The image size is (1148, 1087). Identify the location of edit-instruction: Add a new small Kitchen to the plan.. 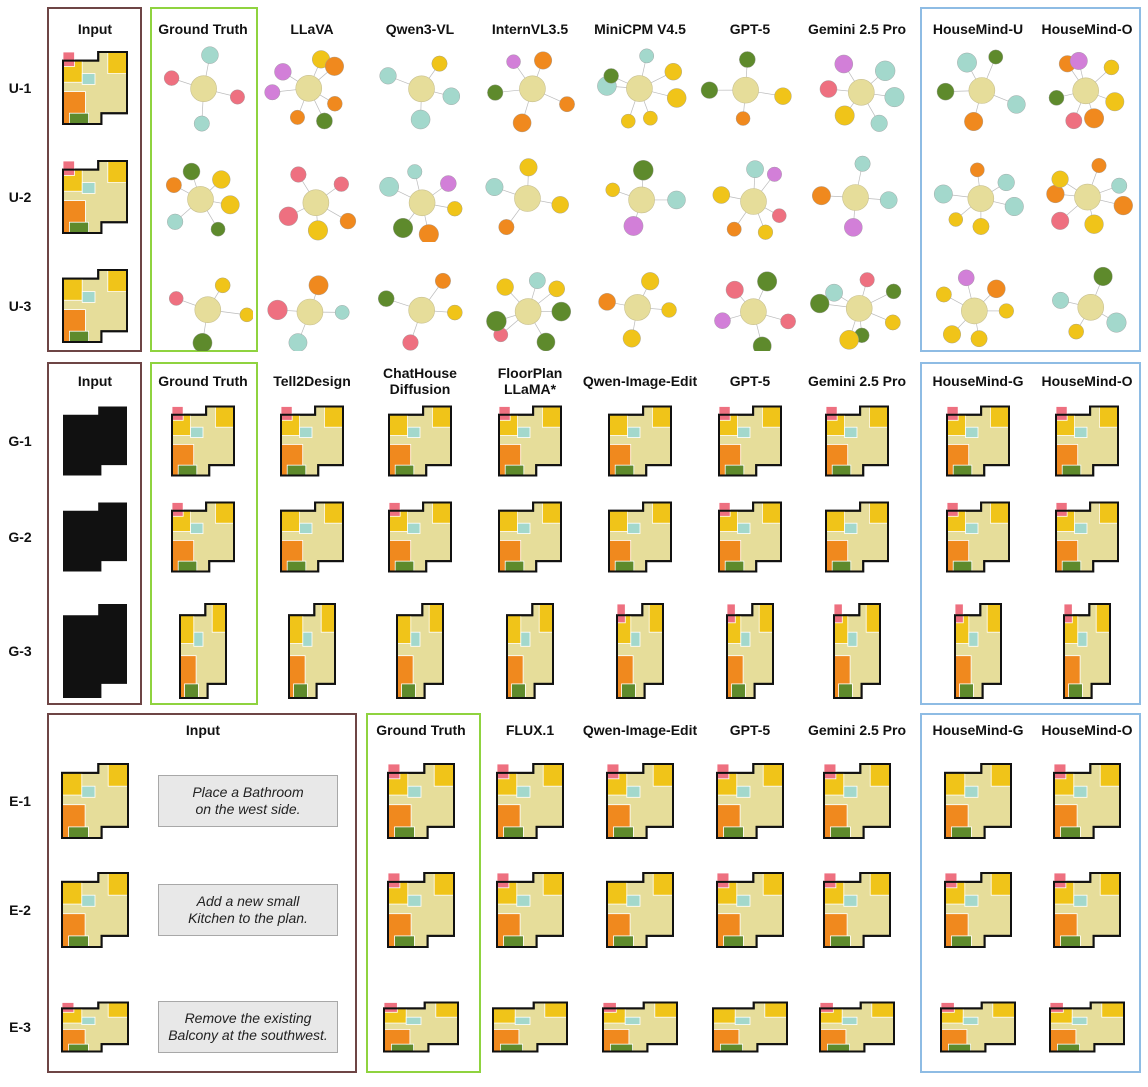
(248, 910).